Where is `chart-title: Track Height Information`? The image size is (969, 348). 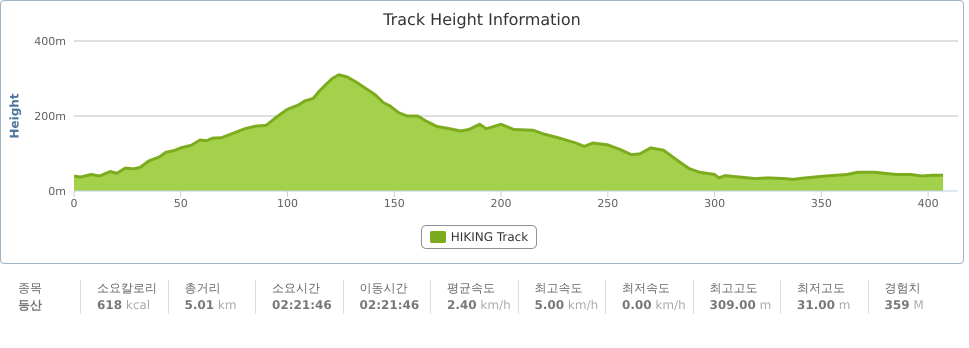
chart-title: Track Height Information is located at coordinates (482, 19).